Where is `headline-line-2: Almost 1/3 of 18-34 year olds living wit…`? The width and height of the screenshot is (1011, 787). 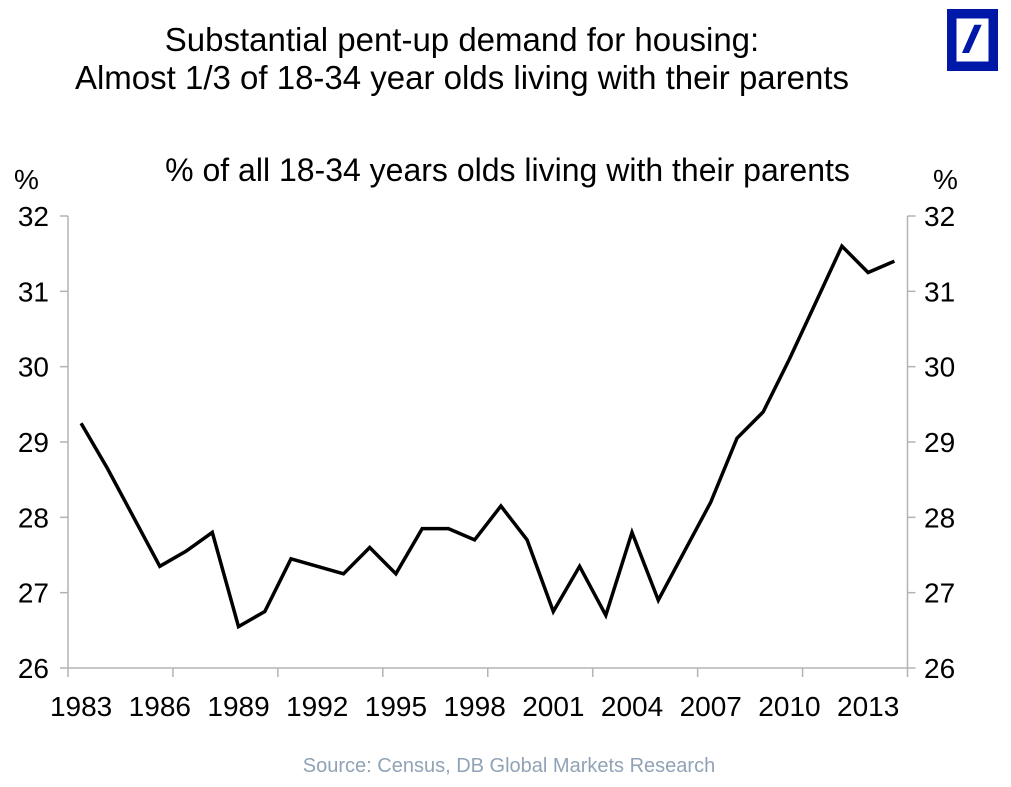
headline-line-2: Almost 1/3 of 18-34 year olds living wit… is located at coordinates (462, 77).